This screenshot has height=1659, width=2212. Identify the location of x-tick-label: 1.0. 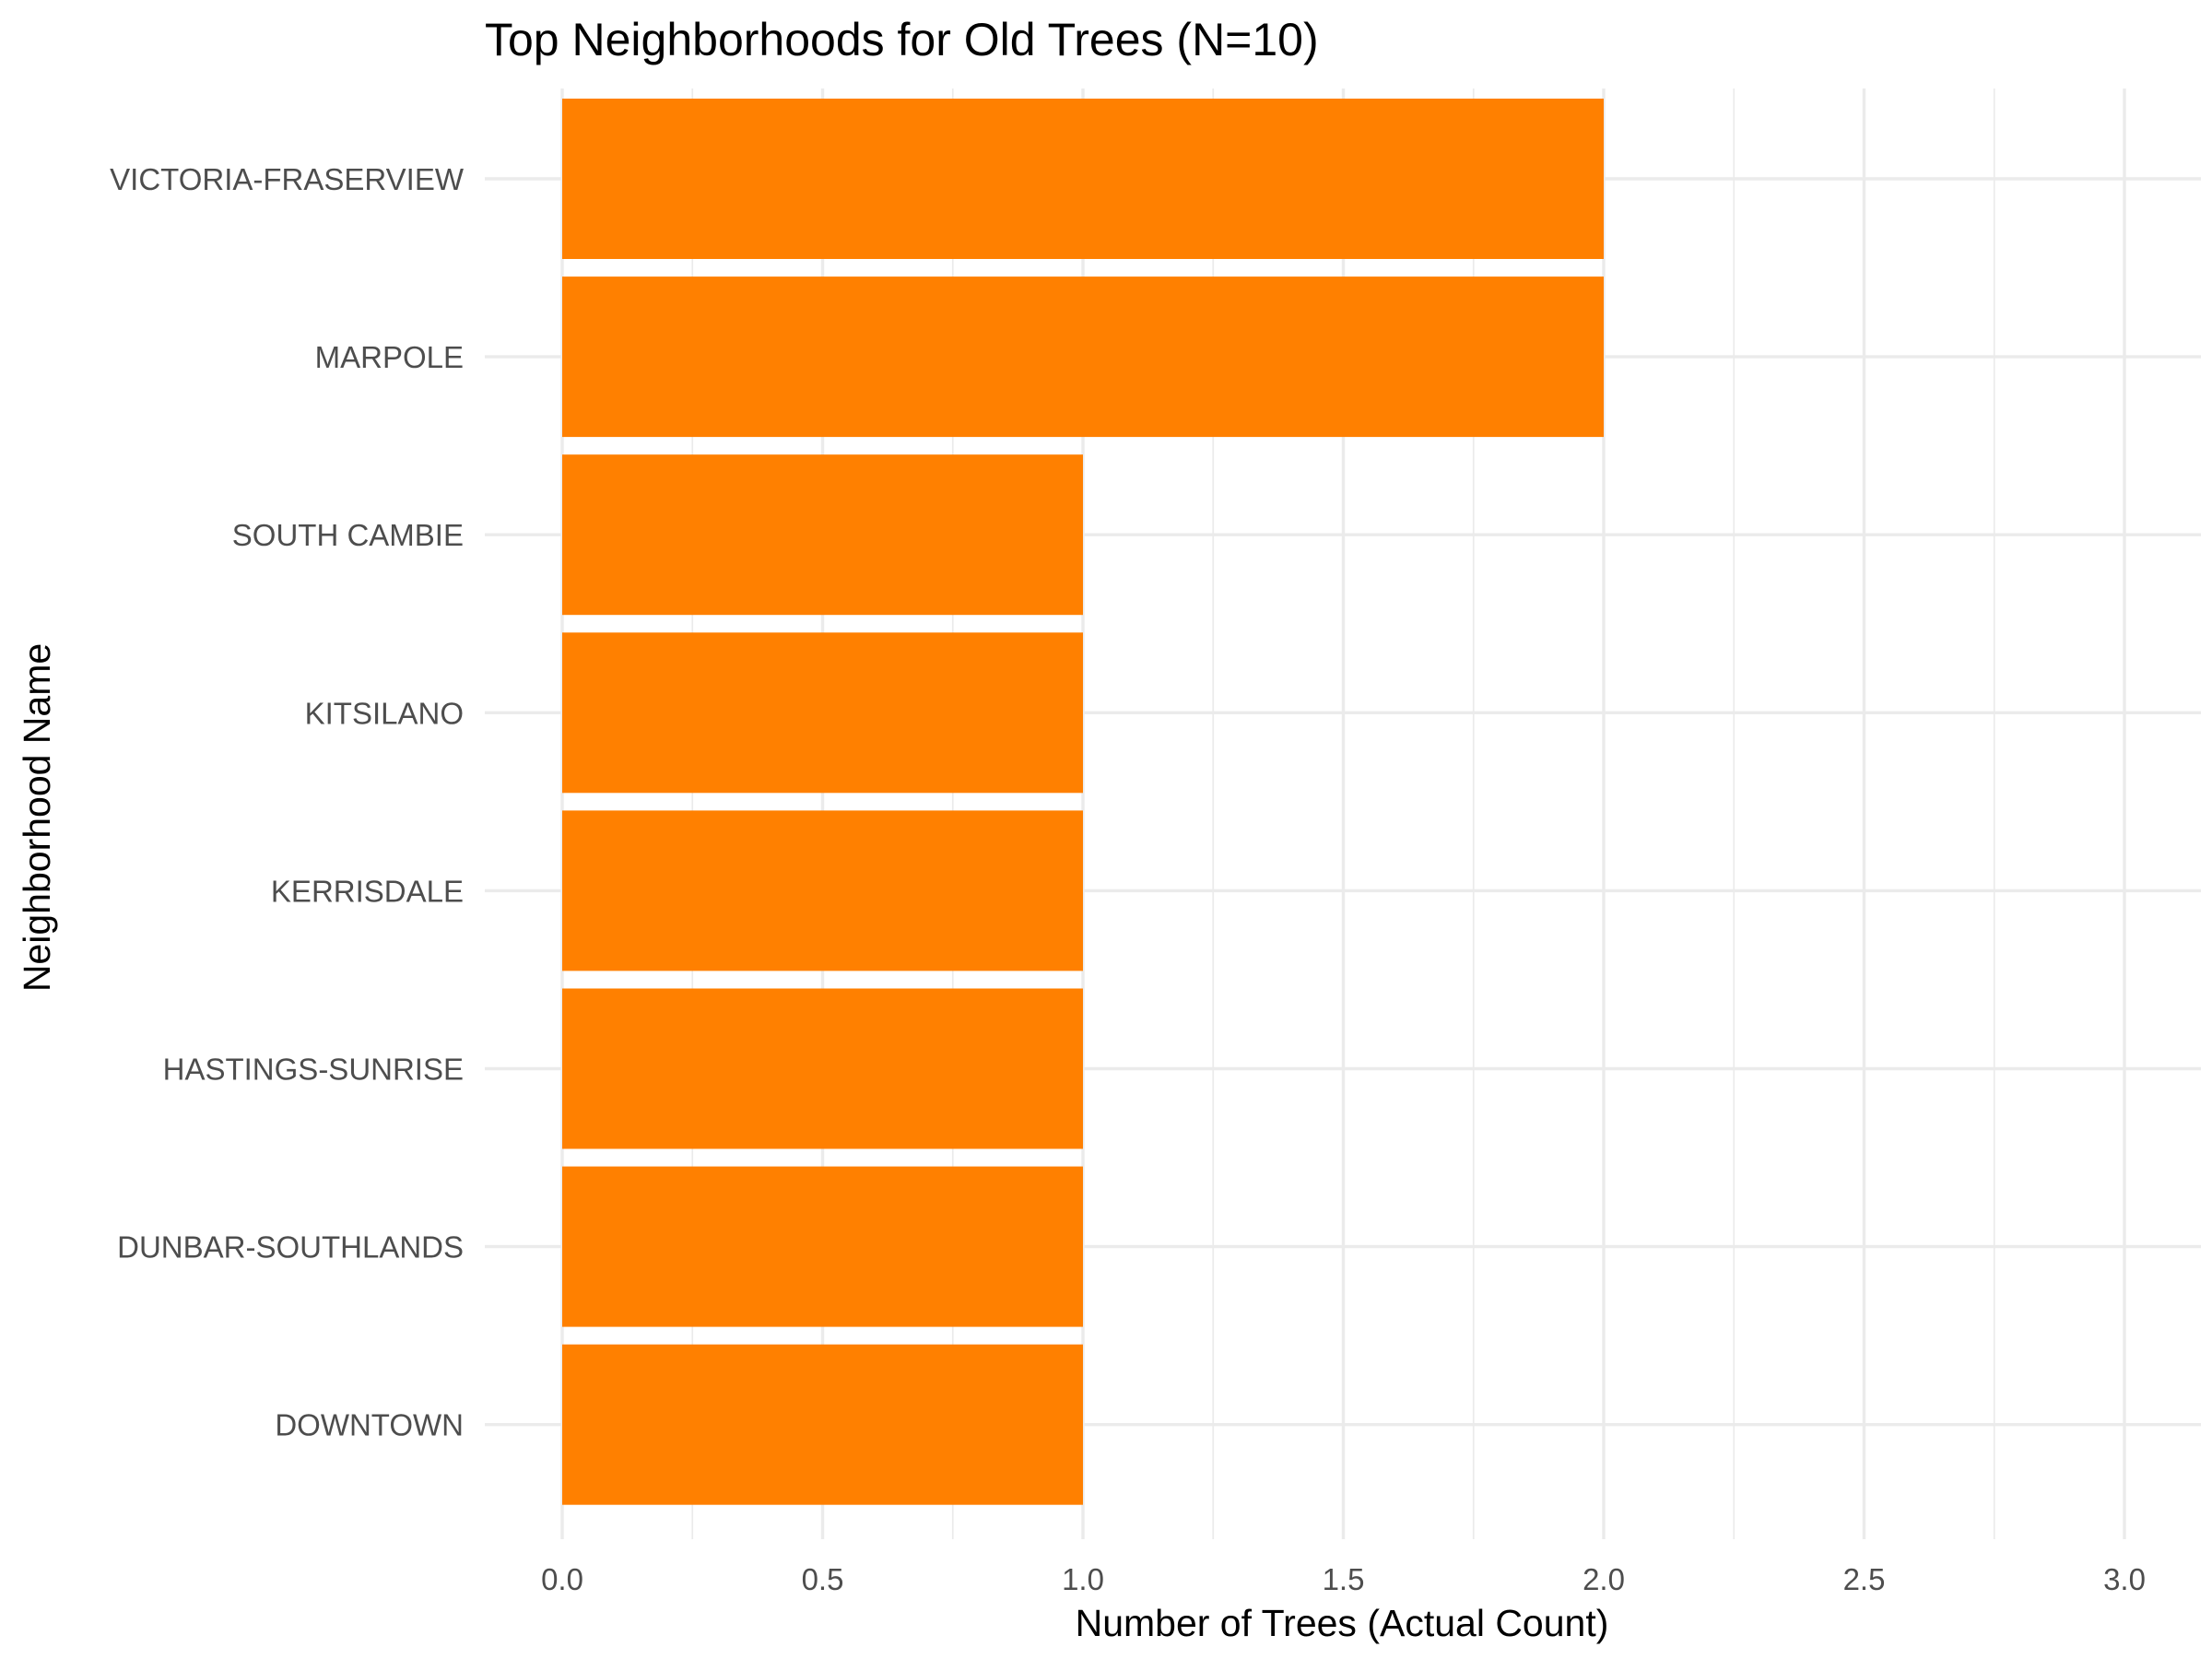
(1083, 1579).